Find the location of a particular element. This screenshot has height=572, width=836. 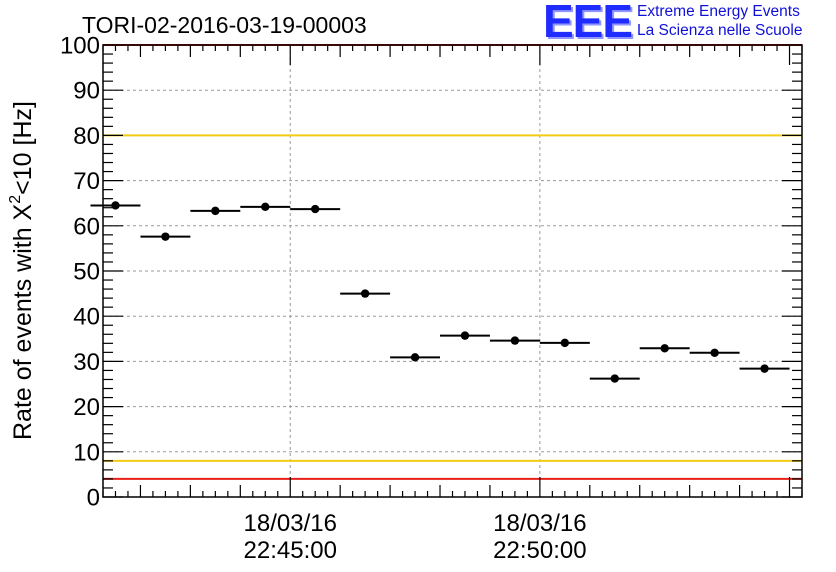

chart-title: TORI-02-2016-03-19-00003 is located at coordinates (224, 25).